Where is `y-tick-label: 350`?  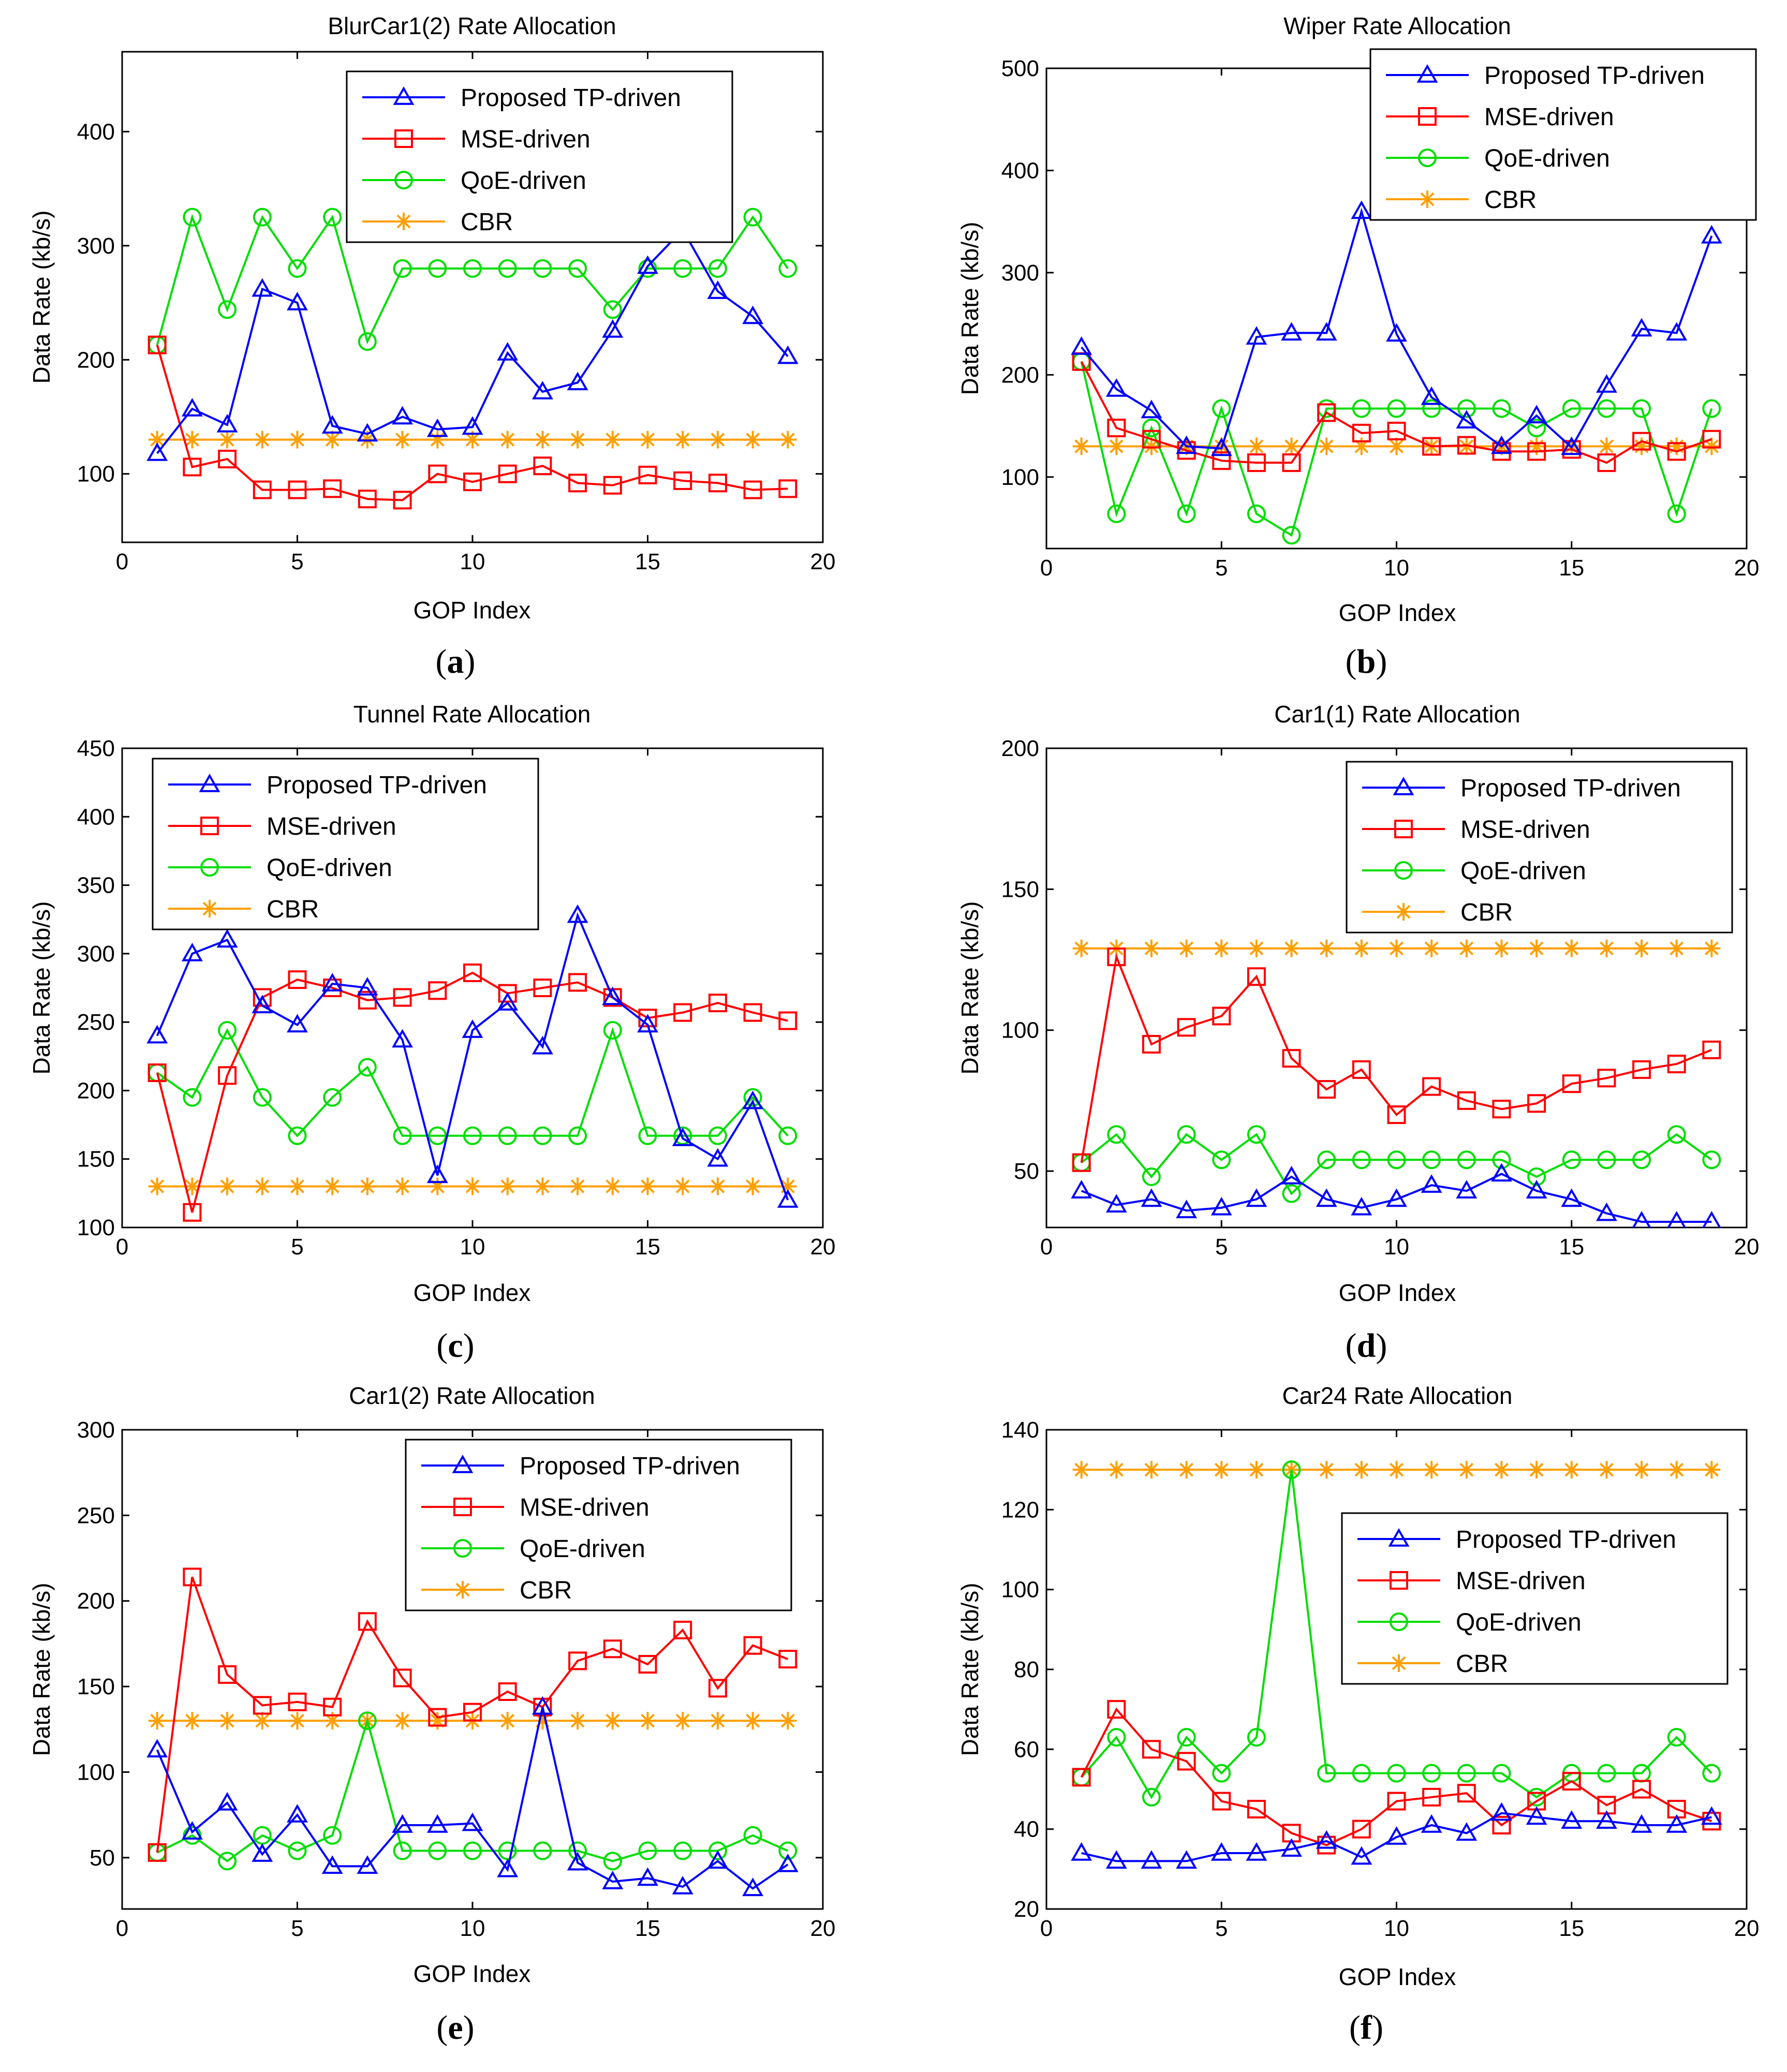
y-tick-label: 350 is located at coordinates (96, 885).